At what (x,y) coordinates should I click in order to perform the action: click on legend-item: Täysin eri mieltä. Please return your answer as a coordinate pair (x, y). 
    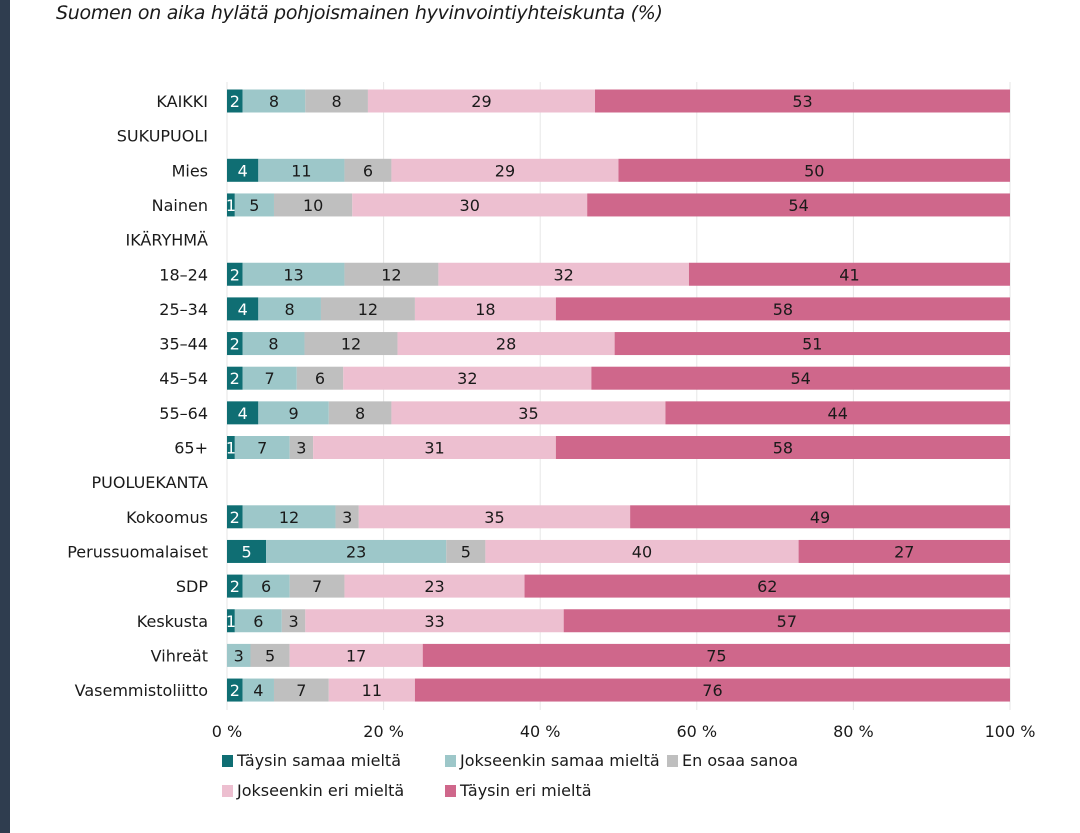
    Looking at the image, I should click on (518, 790).